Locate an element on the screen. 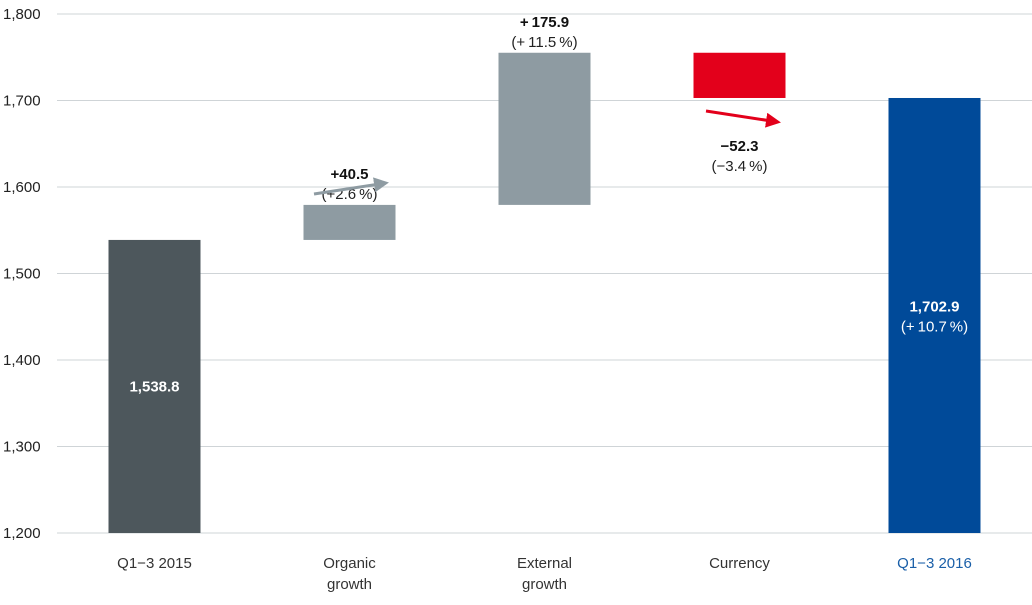 This screenshot has height=605, width=1032. category-label: Q1−3 2015 is located at coordinates (154, 563).